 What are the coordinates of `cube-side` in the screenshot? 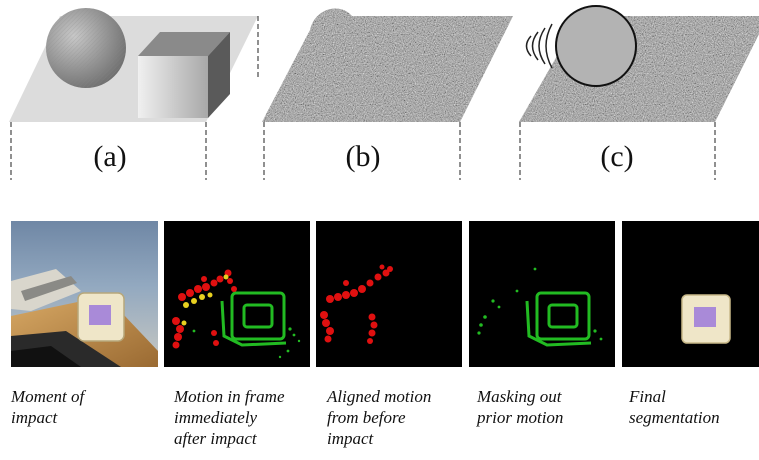 It's located at (219, 75).